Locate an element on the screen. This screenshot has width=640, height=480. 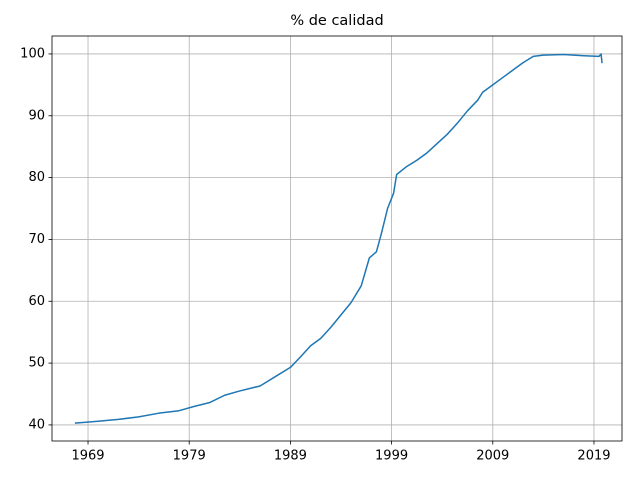
x-tick-label: 2009 is located at coordinates (492, 456).